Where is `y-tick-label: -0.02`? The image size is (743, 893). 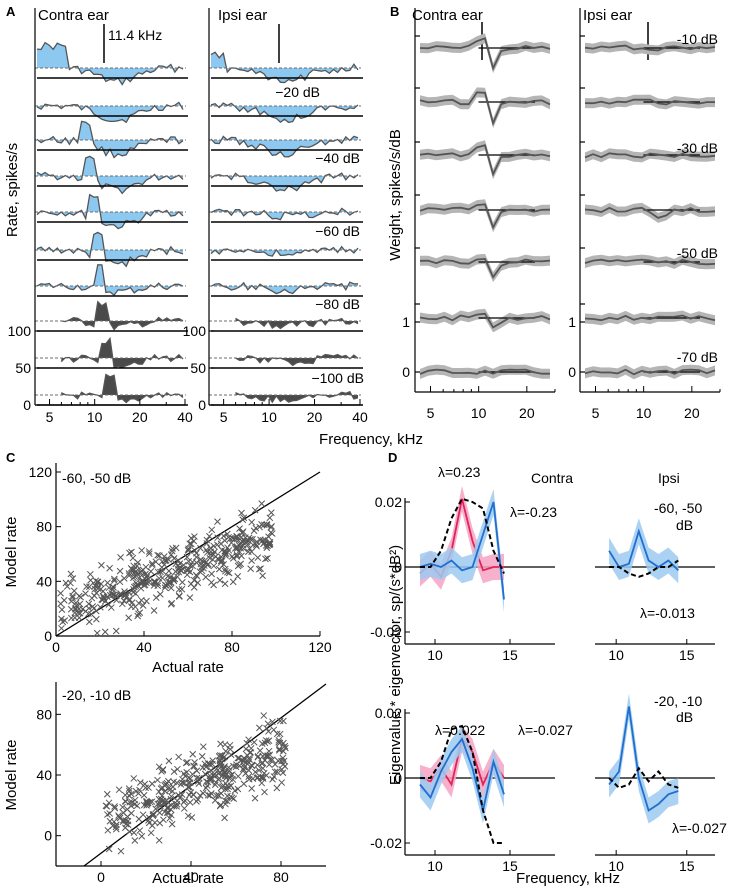
y-tick-label: -0.02 is located at coordinates (386, 843).